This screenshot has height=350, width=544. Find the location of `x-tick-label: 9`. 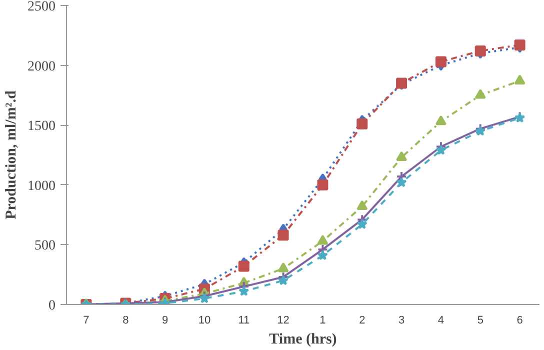

x-tick-label: 9 is located at coordinates (165, 320).